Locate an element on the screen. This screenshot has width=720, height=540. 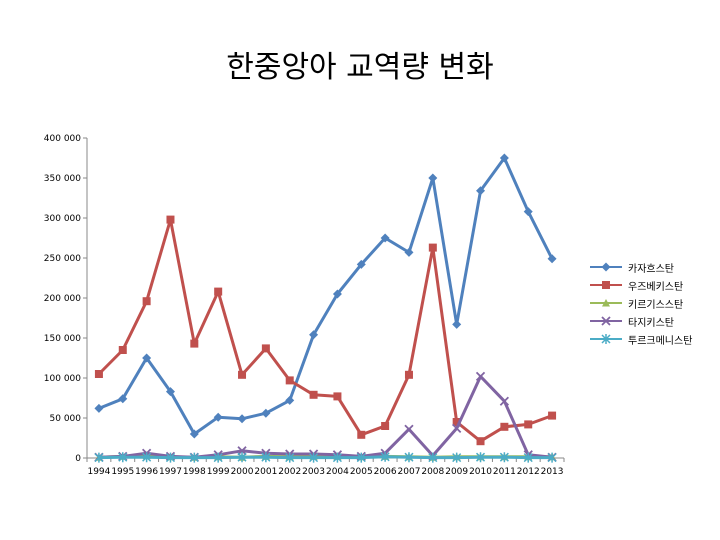
x-tick-label: 1995 is located at coordinates (122, 472).